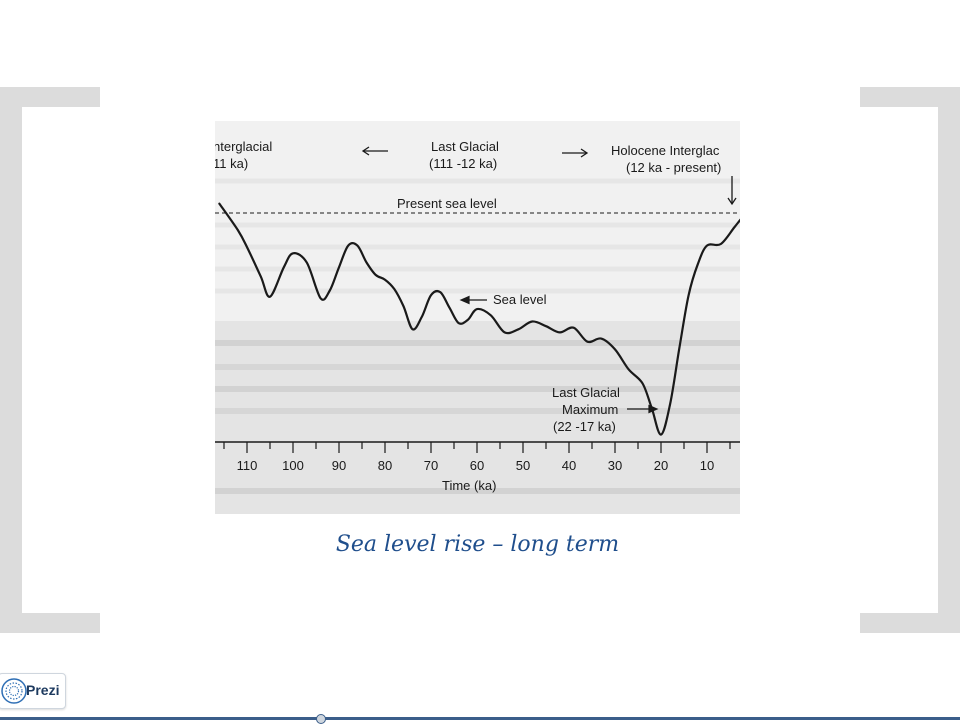 This screenshot has height=724, width=960. Describe the element at coordinates (247, 465) in the screenshot. I see `x-tick-label-110: 110` at that location.